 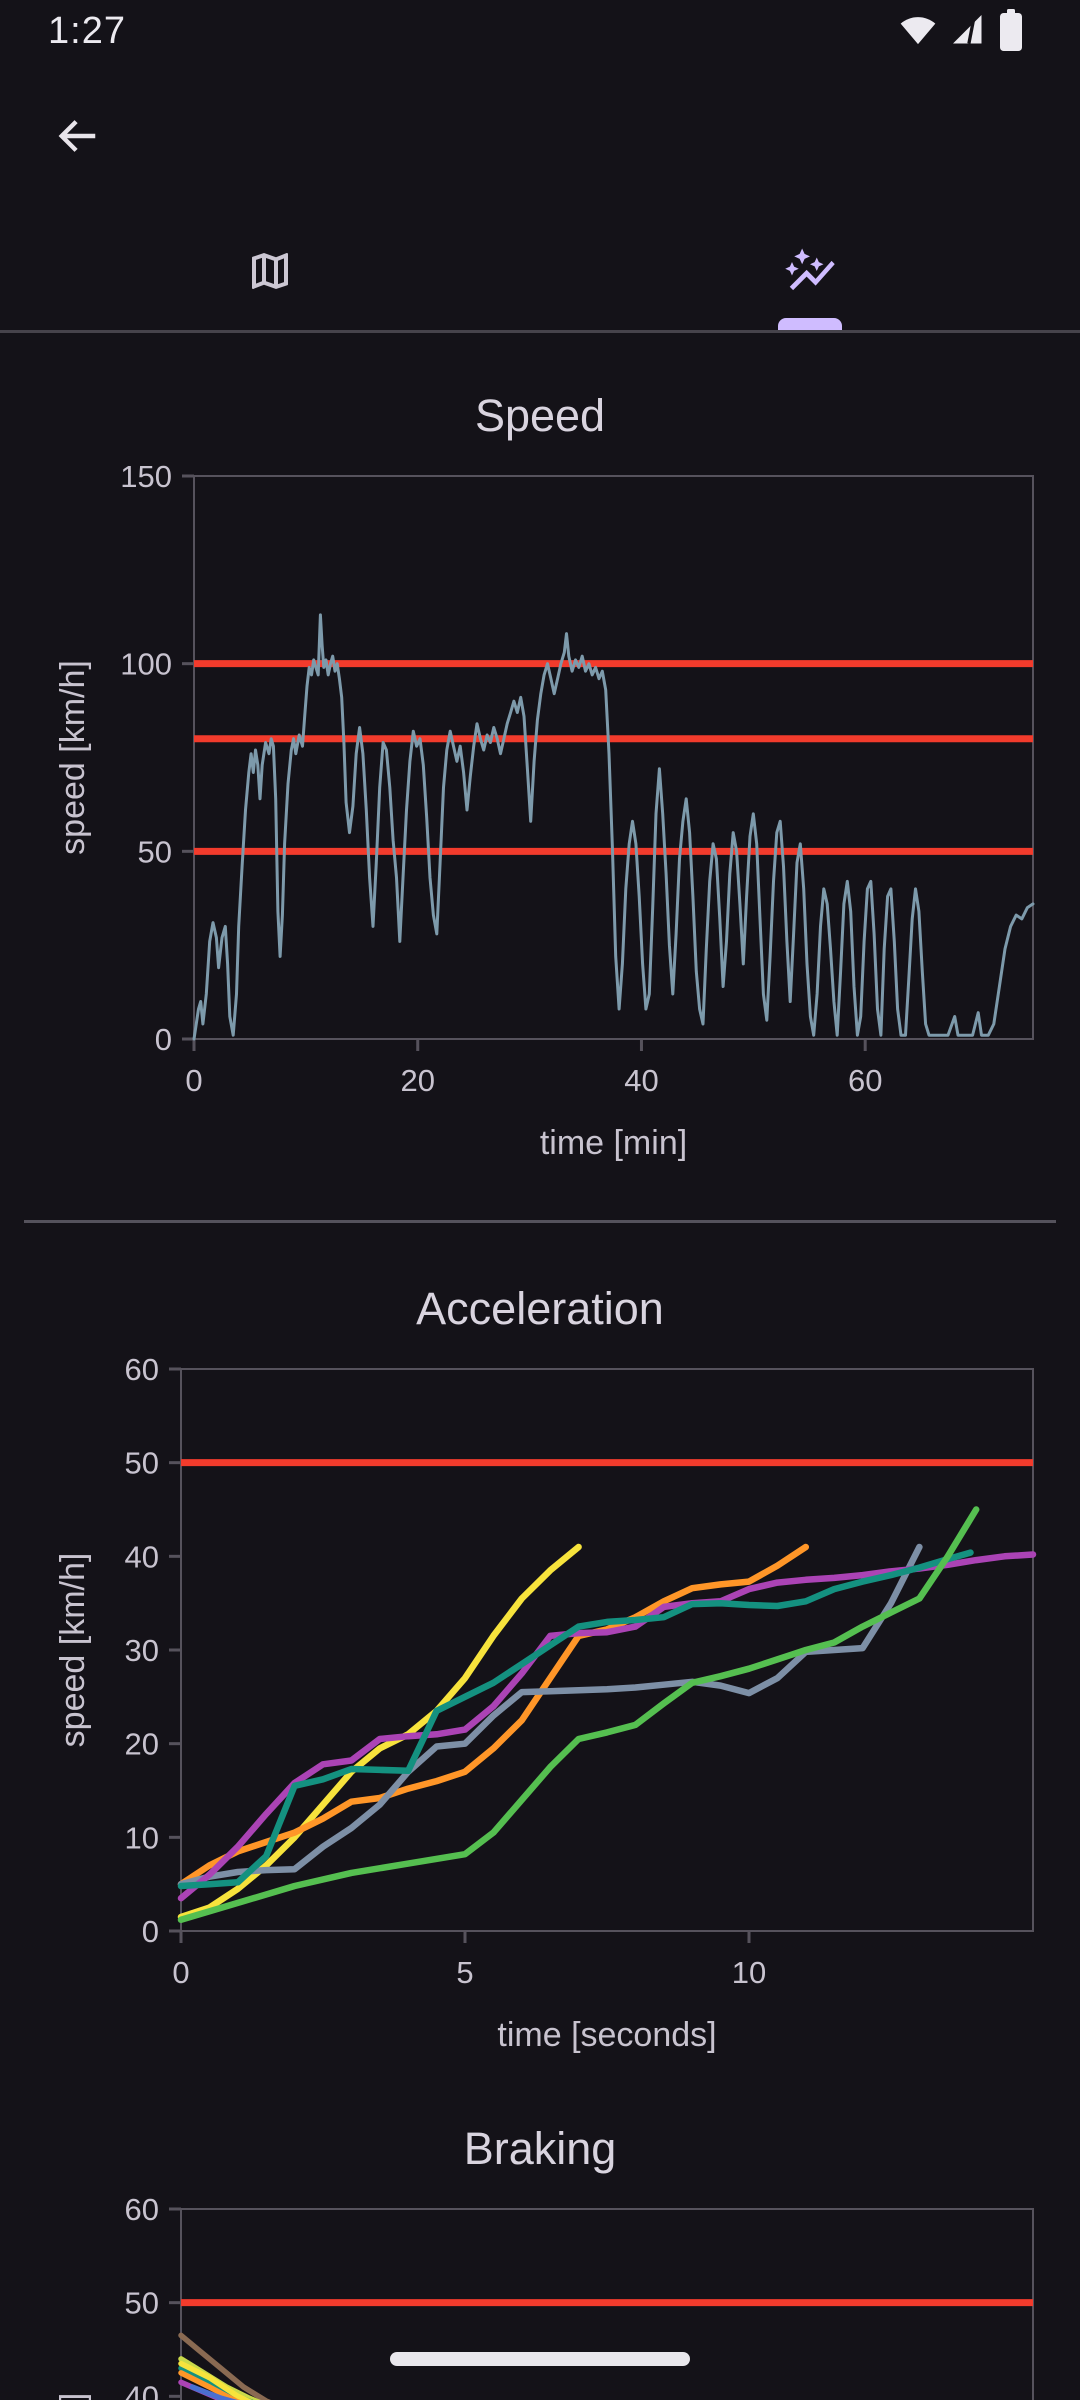 What do you see at coordinates (417, 1080) in the screenshot?
I see `x-tick-label: 20` at bounding box center [417, 1080].